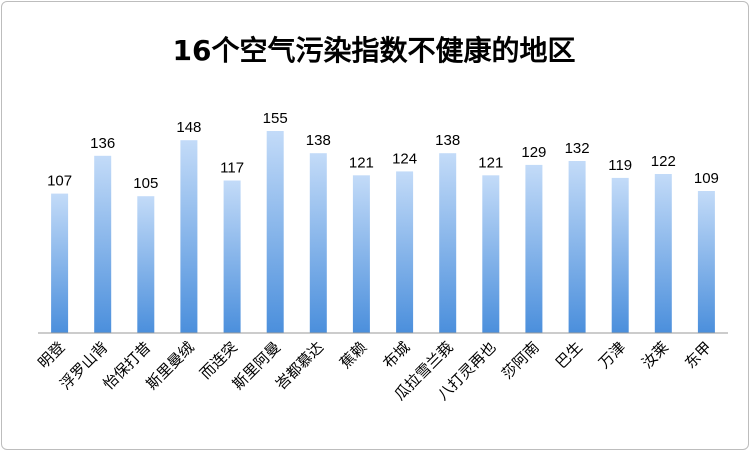  I want to click on category-label-9: 布城, so click(396, 355).